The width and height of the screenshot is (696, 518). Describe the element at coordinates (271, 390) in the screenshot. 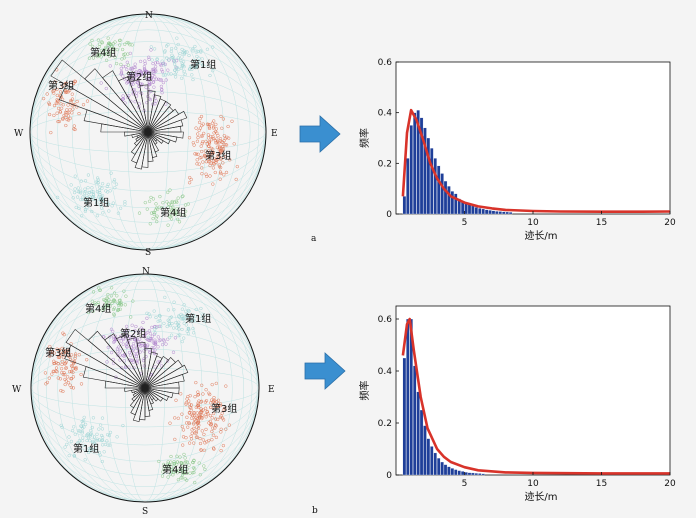

I see `direction-e: E` at that location.